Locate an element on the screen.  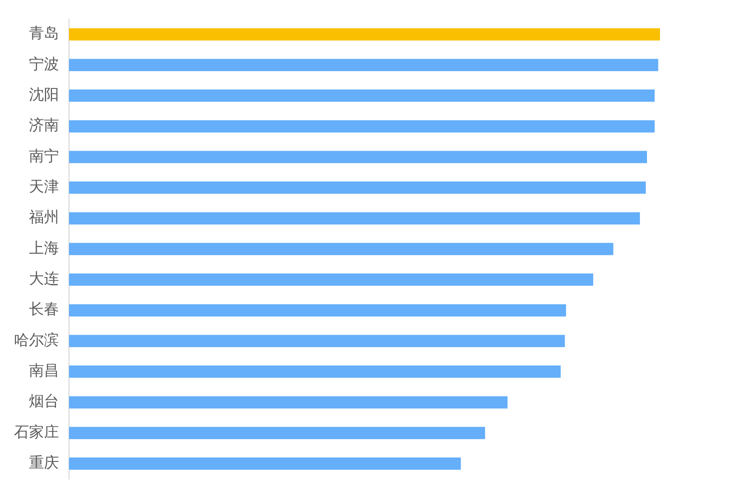
y-tick-label: 南昌 is located at coordinates (44, 371).